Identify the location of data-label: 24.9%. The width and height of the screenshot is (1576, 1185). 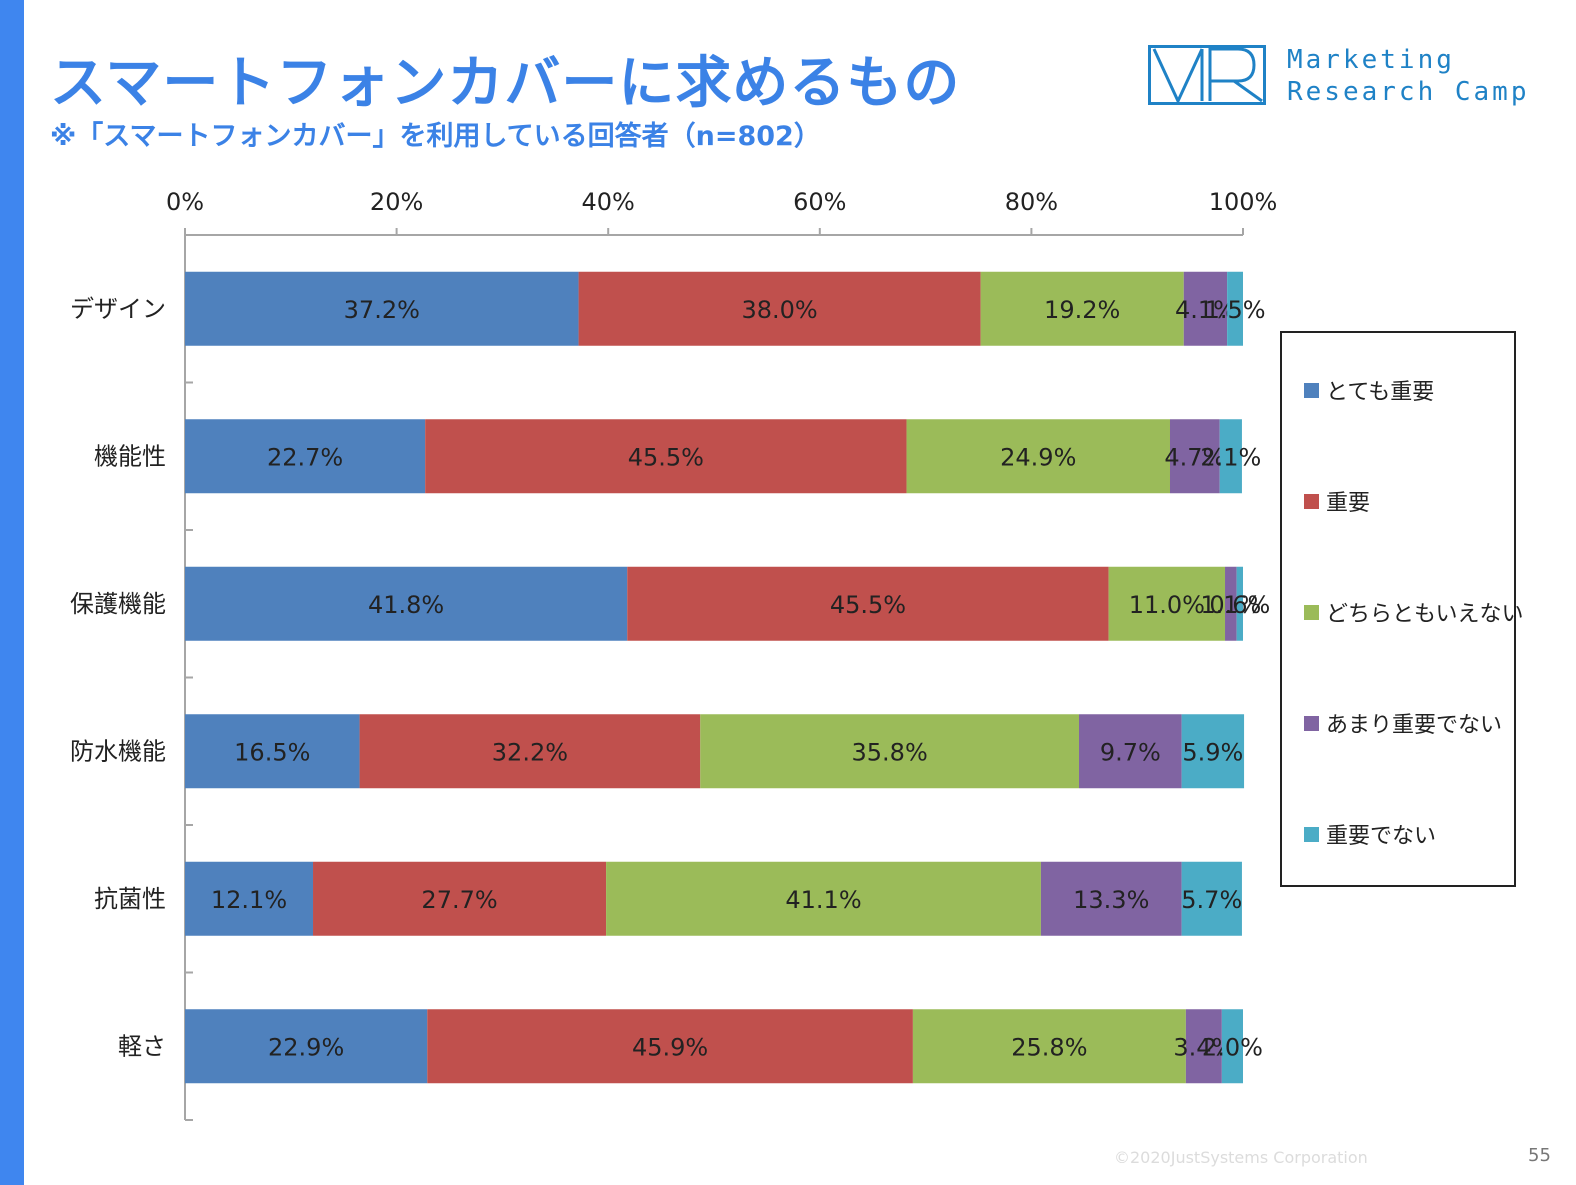
(1038, 457).